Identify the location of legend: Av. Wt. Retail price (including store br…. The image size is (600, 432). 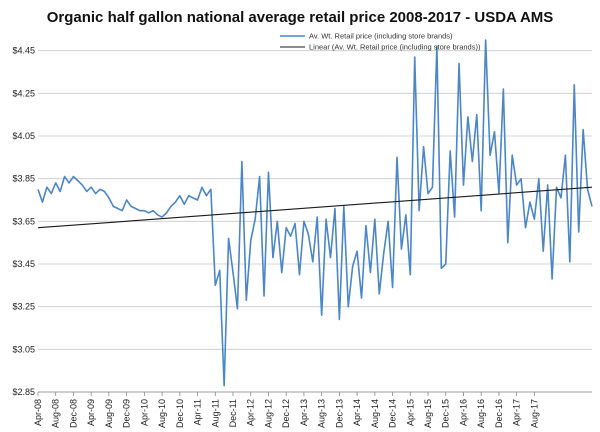
(380, 42).